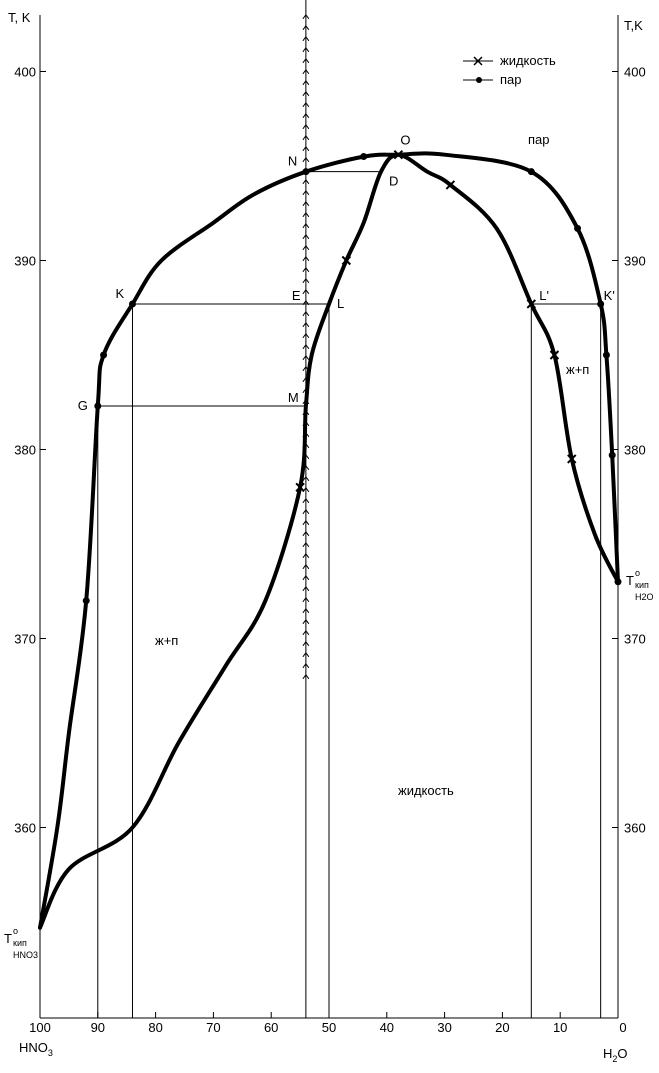 The width and height of the screenshot is (659, 1073). Describe the element at coordinates (387, 1027) in the screenshot. I see `x-tick-label: 40` at that location.